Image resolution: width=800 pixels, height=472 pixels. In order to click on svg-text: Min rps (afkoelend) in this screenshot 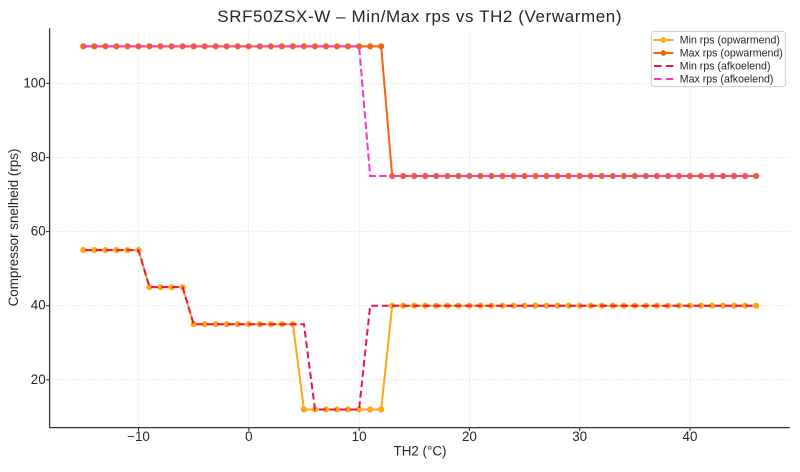, I will do `click(725, 67)`.